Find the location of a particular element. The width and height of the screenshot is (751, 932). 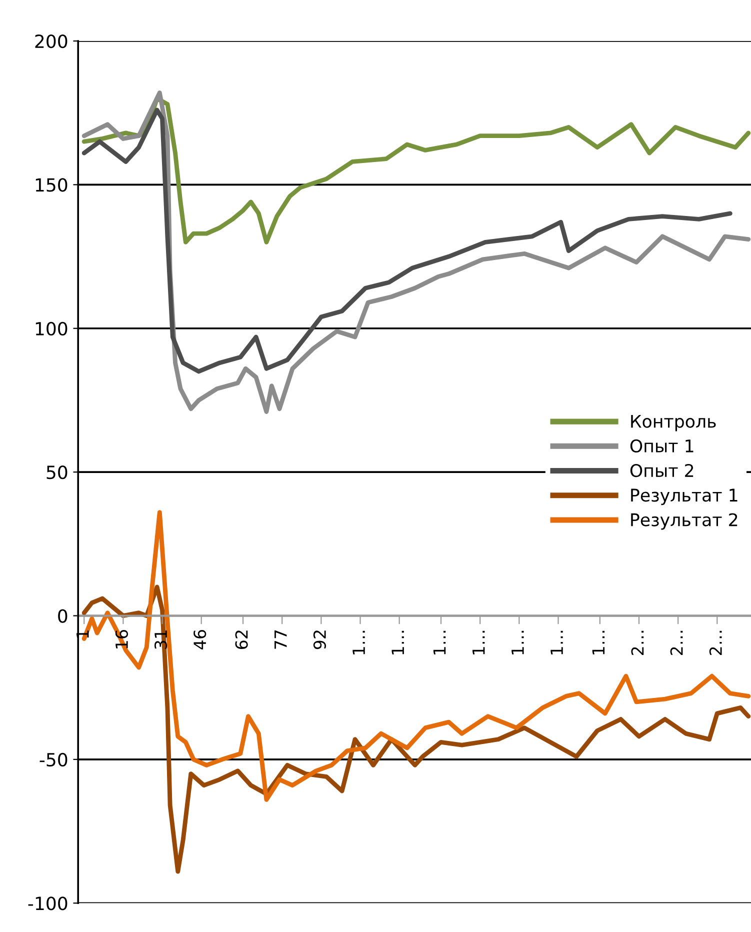

y-tick-label: 50 is located at coordinates (57, 473).